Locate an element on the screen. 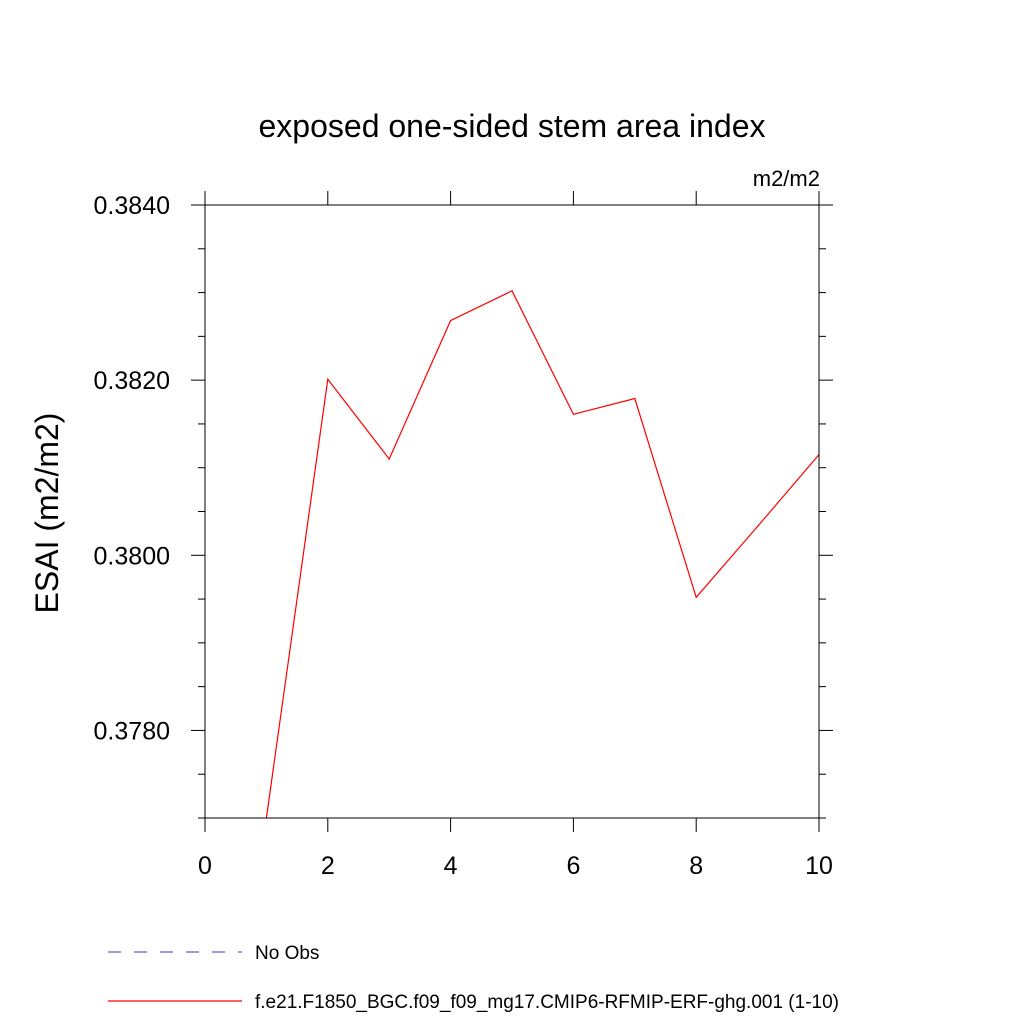  legend-label: No Obs is located at coordinates (287, 953).